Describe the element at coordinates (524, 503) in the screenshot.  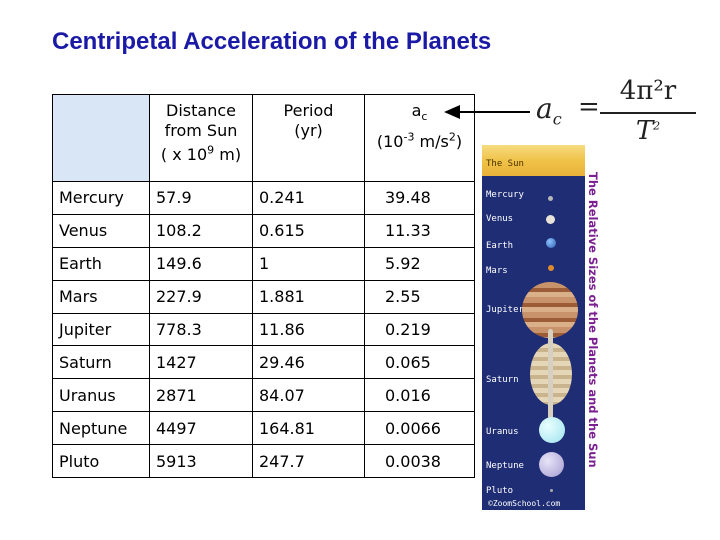
I see `image-credit: ©ZoomSchool.com` at that location.